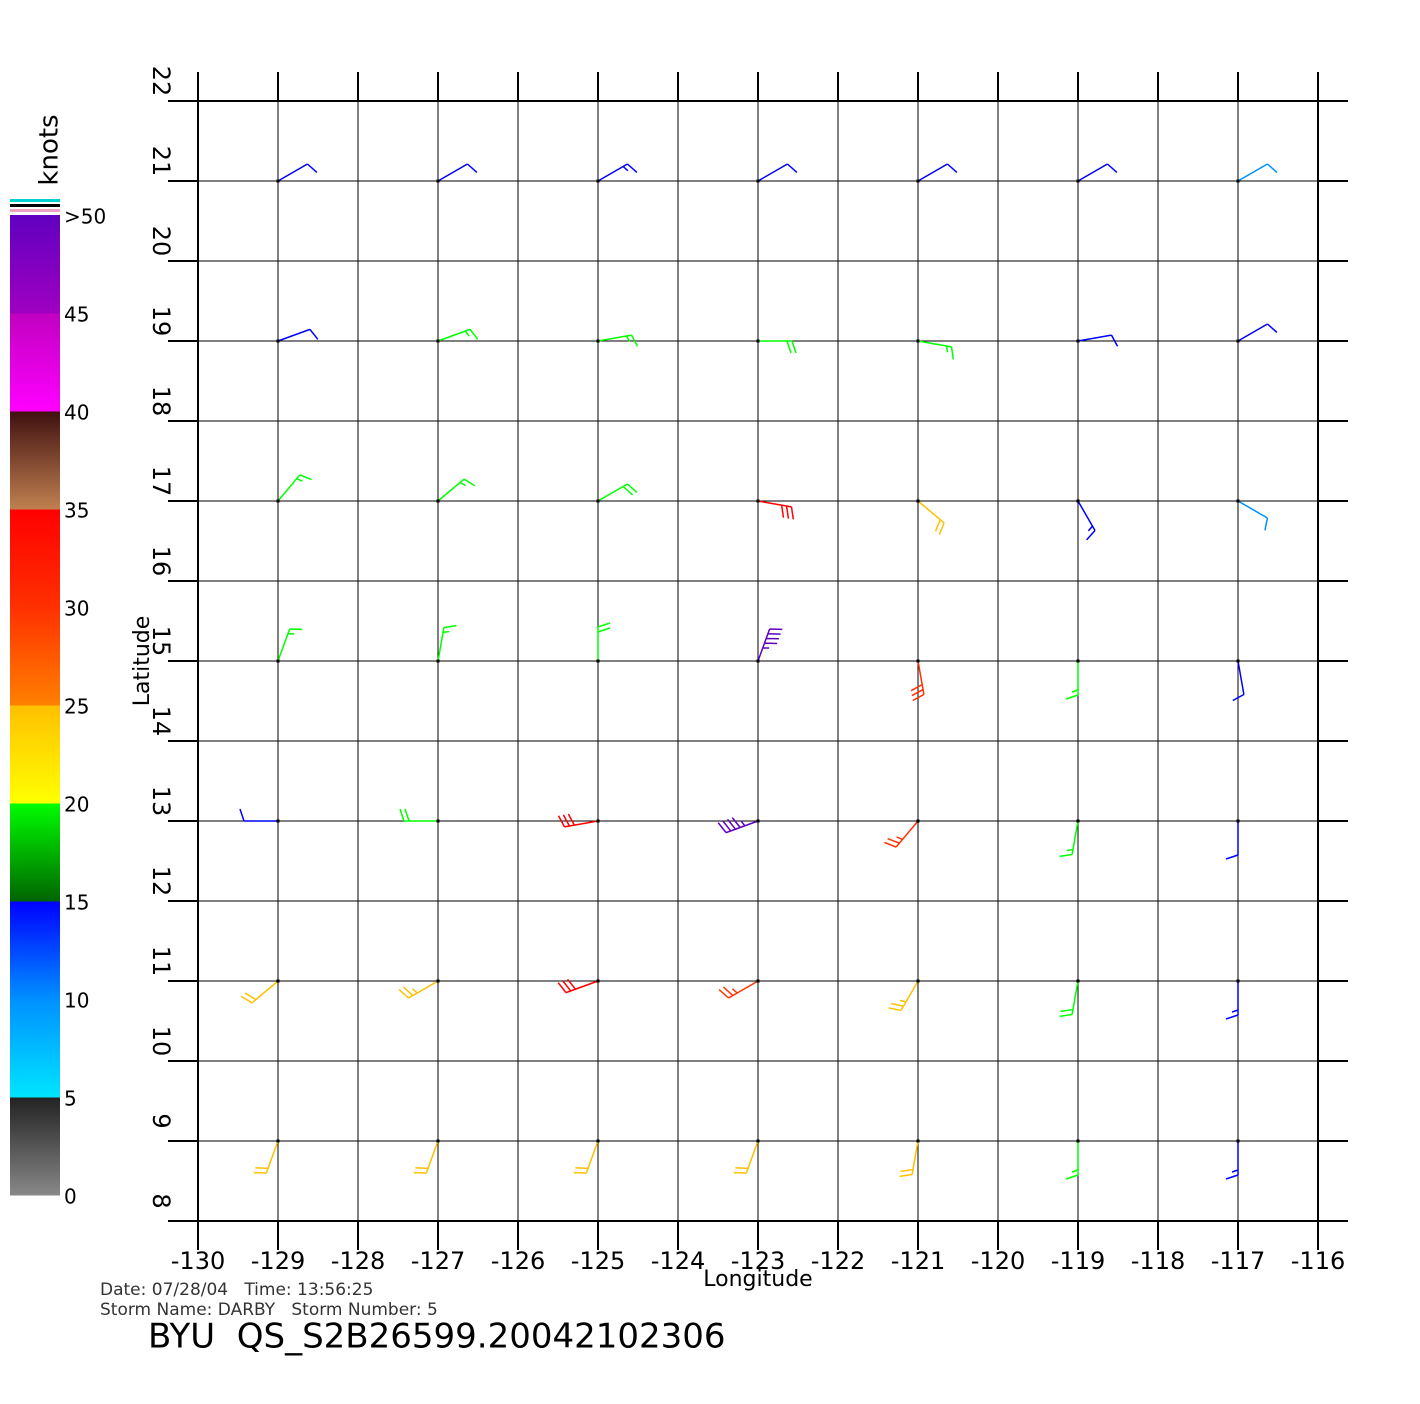 This screenshot has width=1420, height=1404. Describe the element at coordinates (76, 511) in the screenshot. I see `colorbar-tick-label: 35` at that location.